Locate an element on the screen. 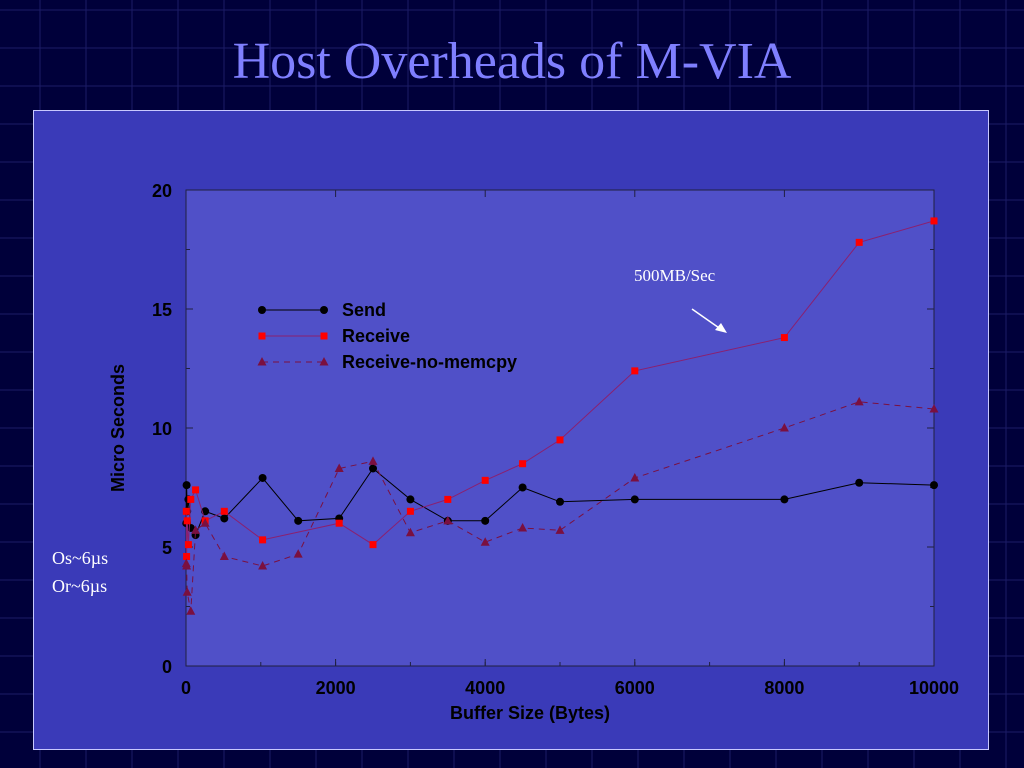 This screenshot has width=1024, height=768. x-tick-label: 6000 is located at coordinates (635, 688).